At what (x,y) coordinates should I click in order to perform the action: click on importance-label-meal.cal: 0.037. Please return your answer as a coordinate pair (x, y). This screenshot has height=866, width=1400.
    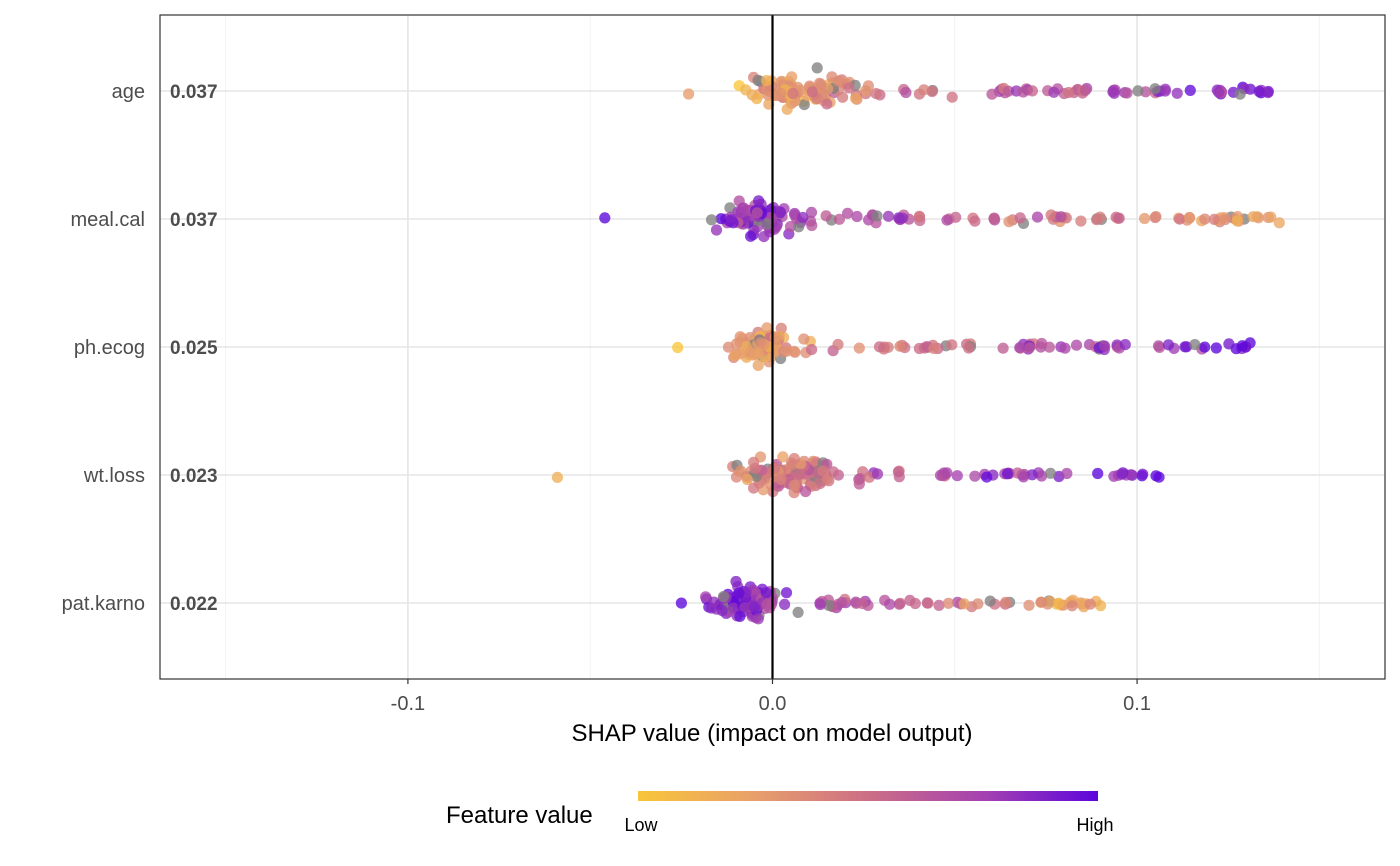
    Looking at the image, I should click on (194, 220).